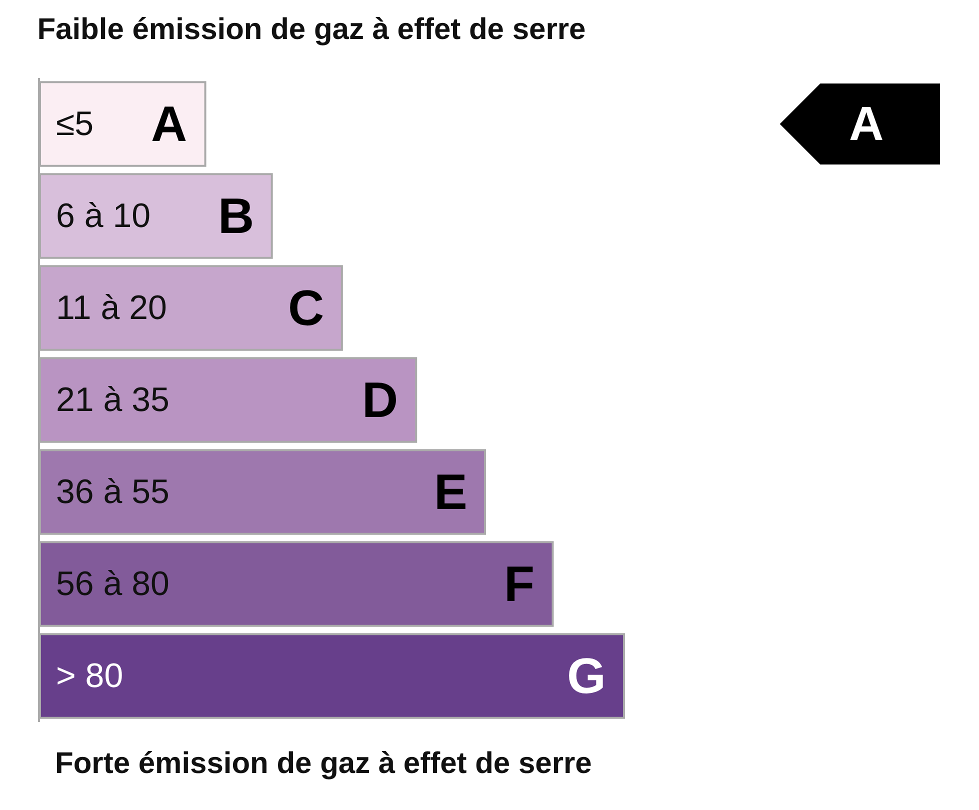 The image size is (979, 810). I want to click on annotation: ≤5, so click(75, 124).